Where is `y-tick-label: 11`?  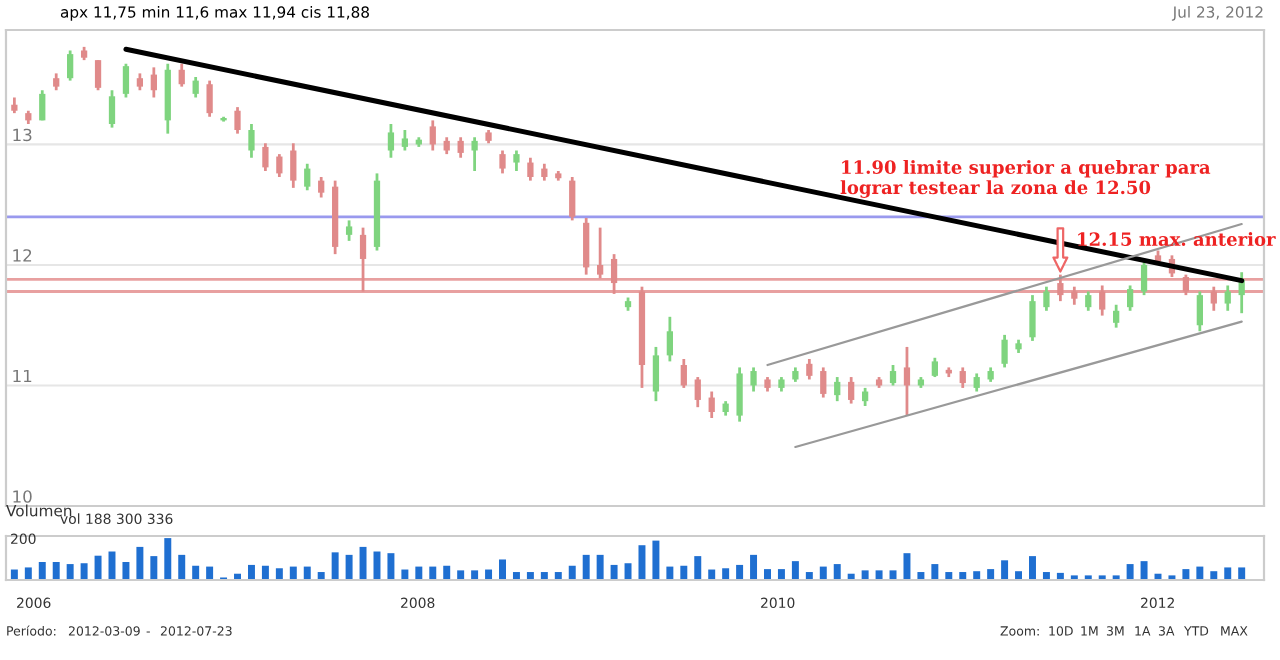 y-tick-label: 11 is located at coordinates (22, 376).